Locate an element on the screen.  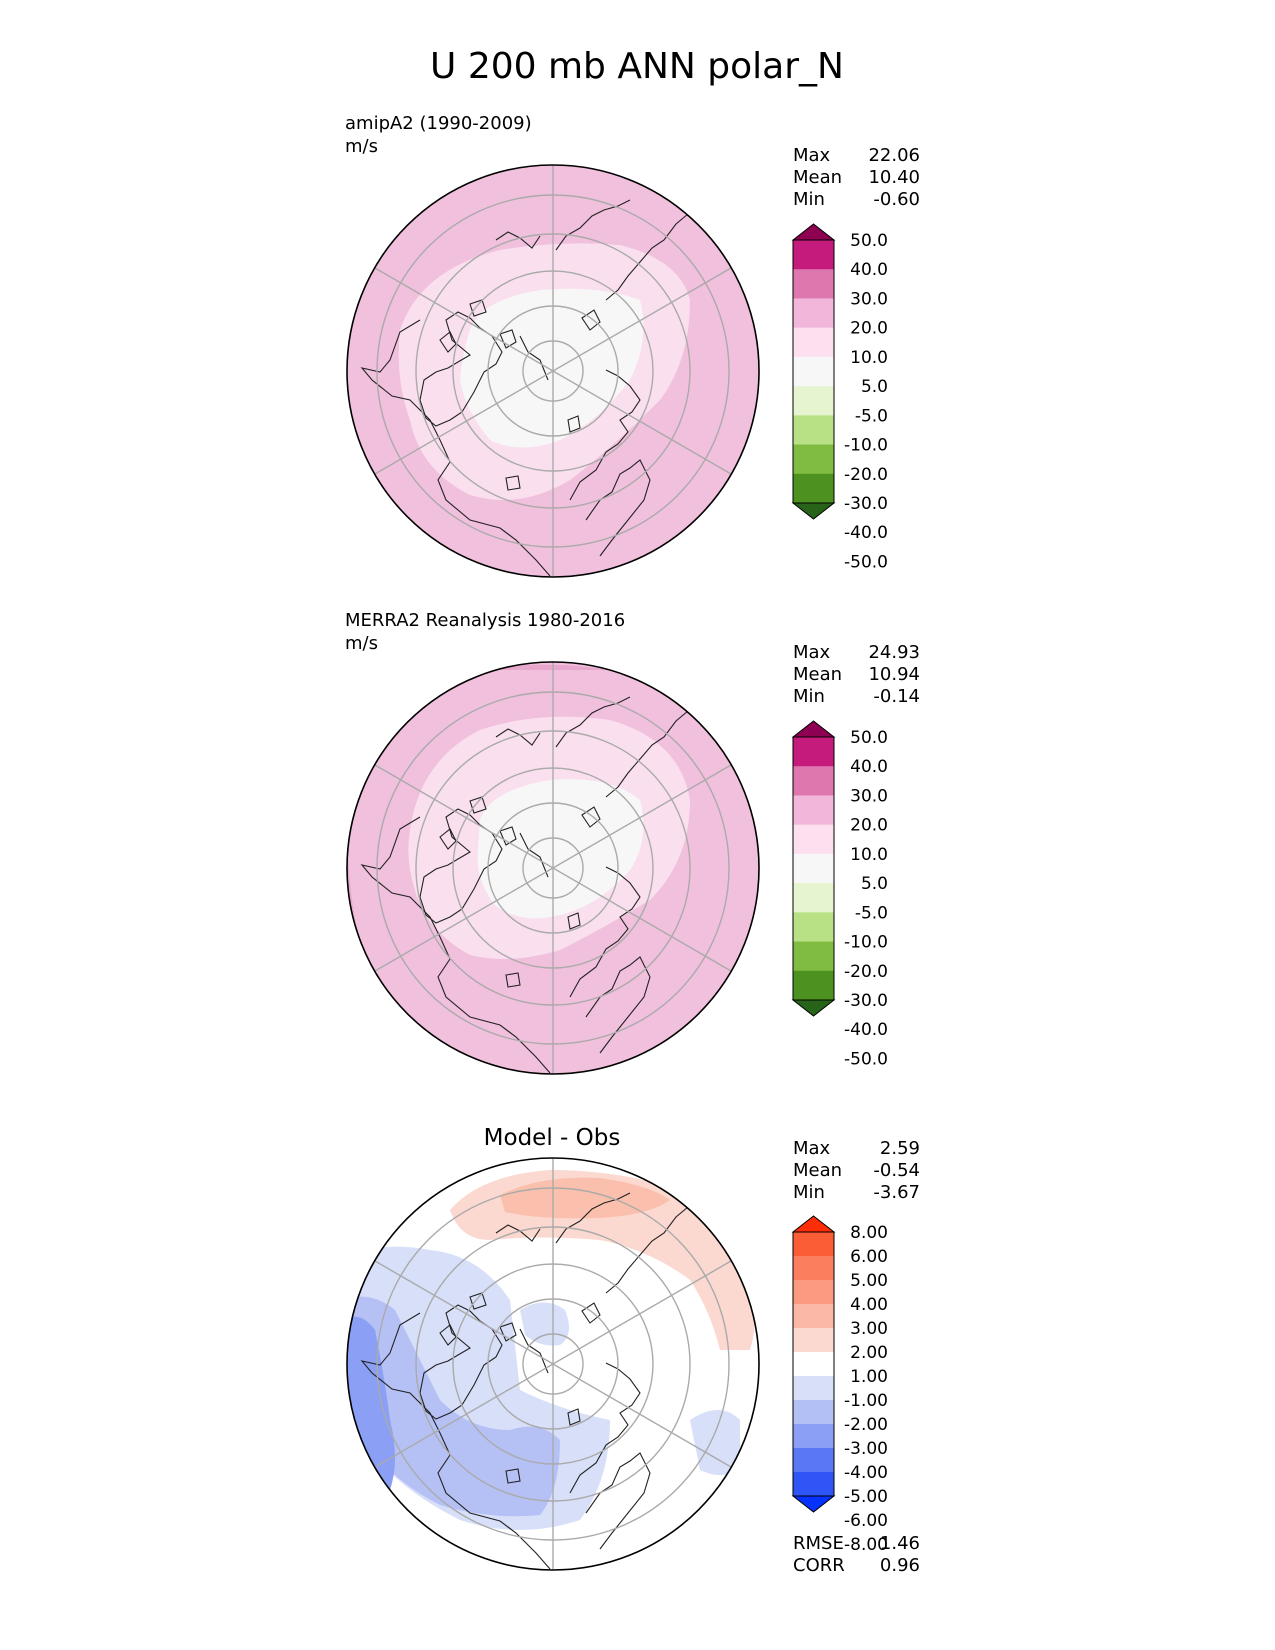
colorbar-tick-label: 1.00 is located at coordinates (869, 1377).